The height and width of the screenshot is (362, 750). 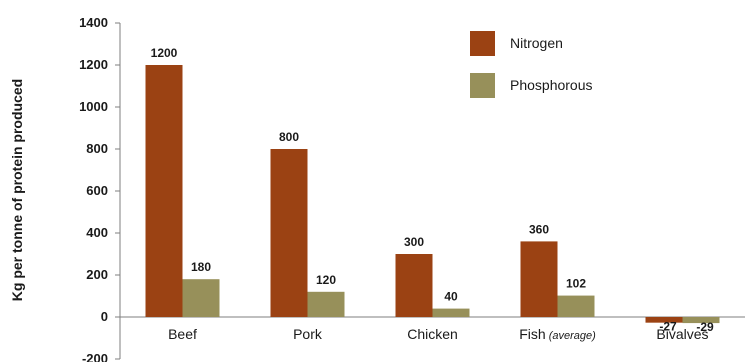 I want to click on category-label: Bivalves, so click(x=682, y=334).